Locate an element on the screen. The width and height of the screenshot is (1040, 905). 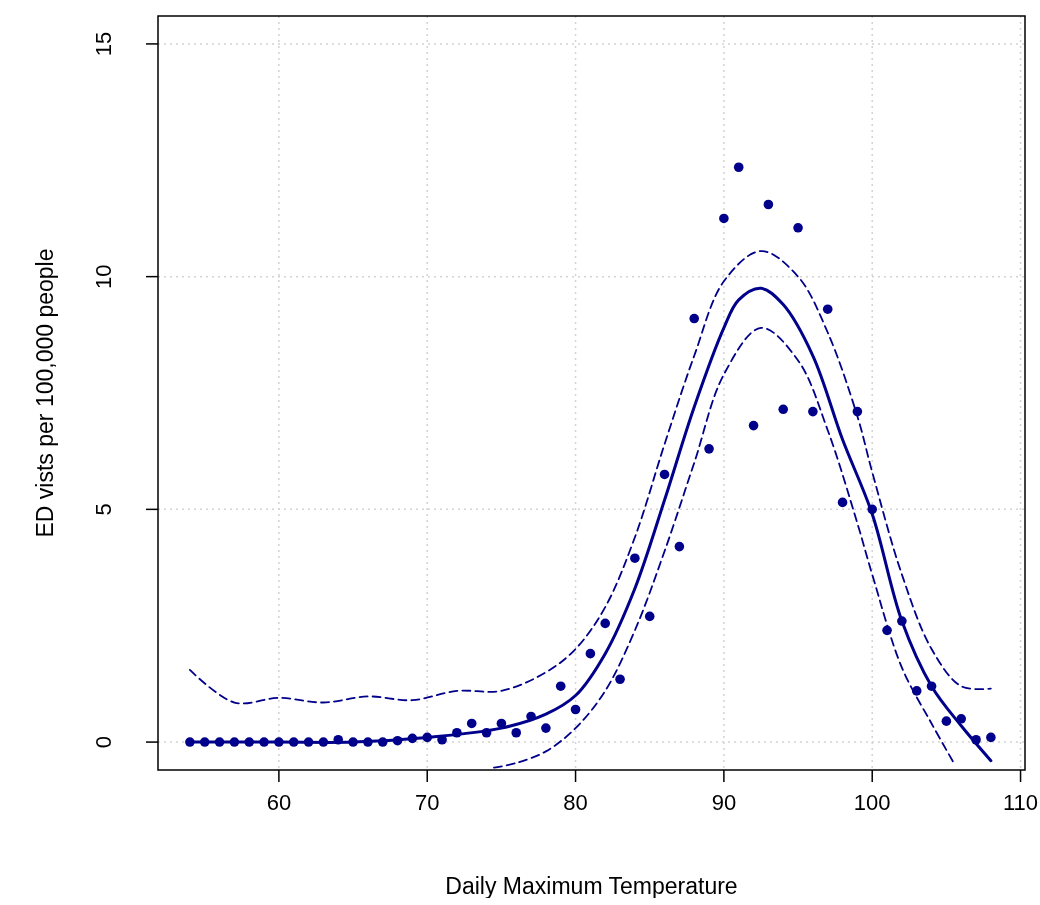
y-tick-label: 10 is located at coordinates (103, 276).